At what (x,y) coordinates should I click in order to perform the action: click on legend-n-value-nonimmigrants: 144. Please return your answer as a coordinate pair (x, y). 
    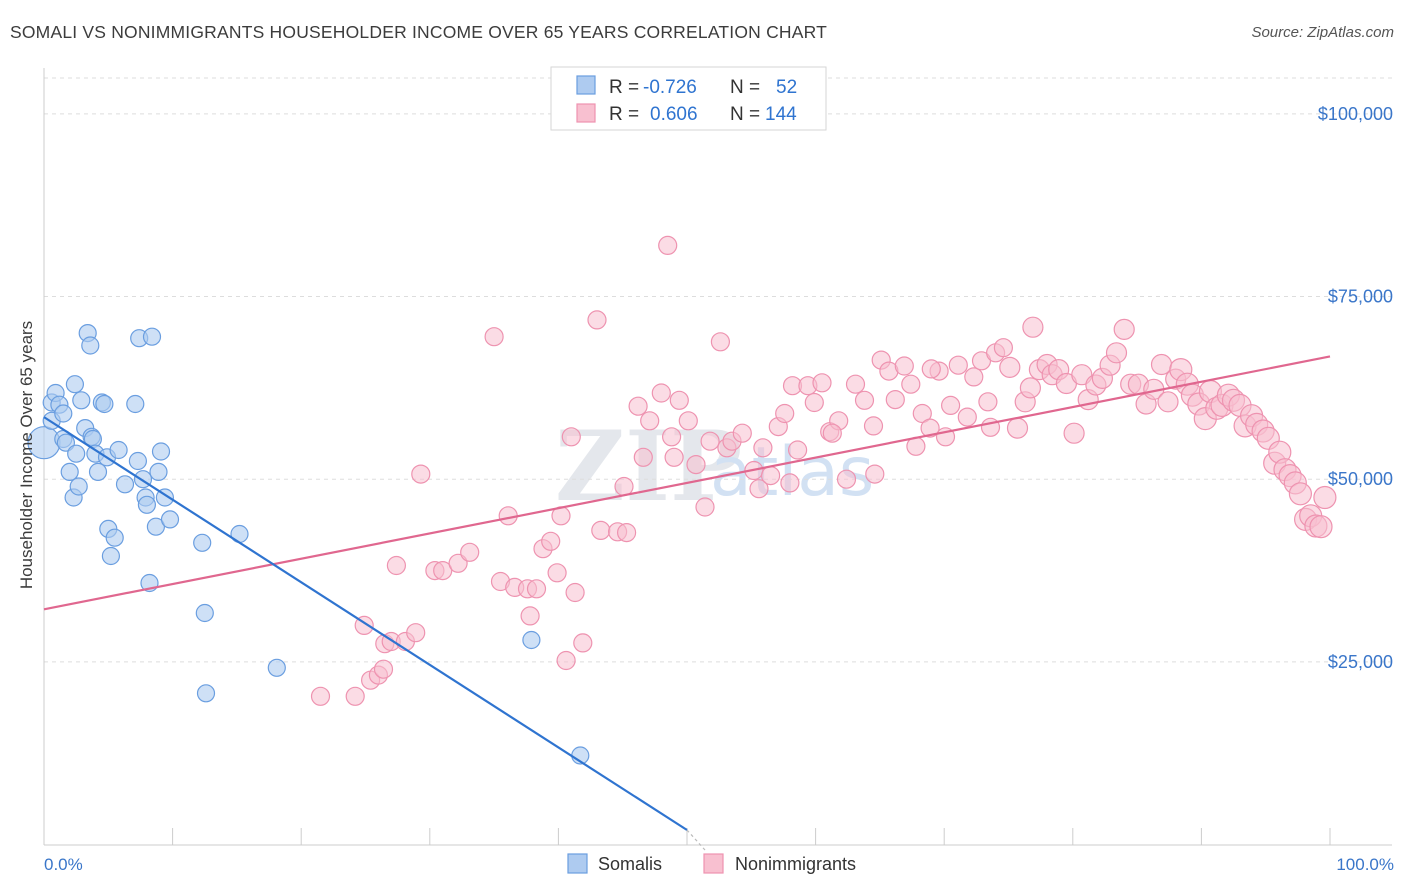
    Looking at the image, I should click on (781, 114).